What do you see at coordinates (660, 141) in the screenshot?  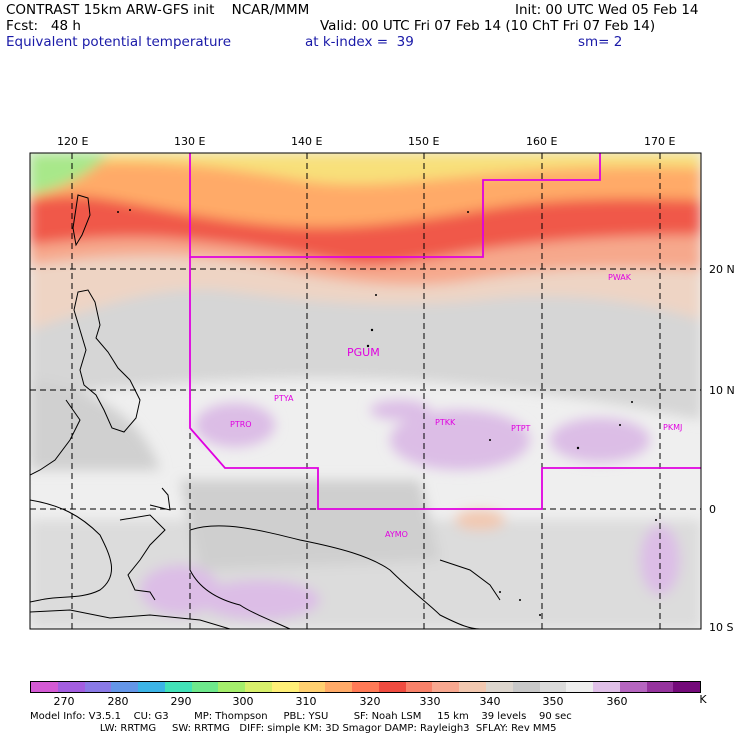 I see `lon-label: 170 E` at bounding box center [660, 141].